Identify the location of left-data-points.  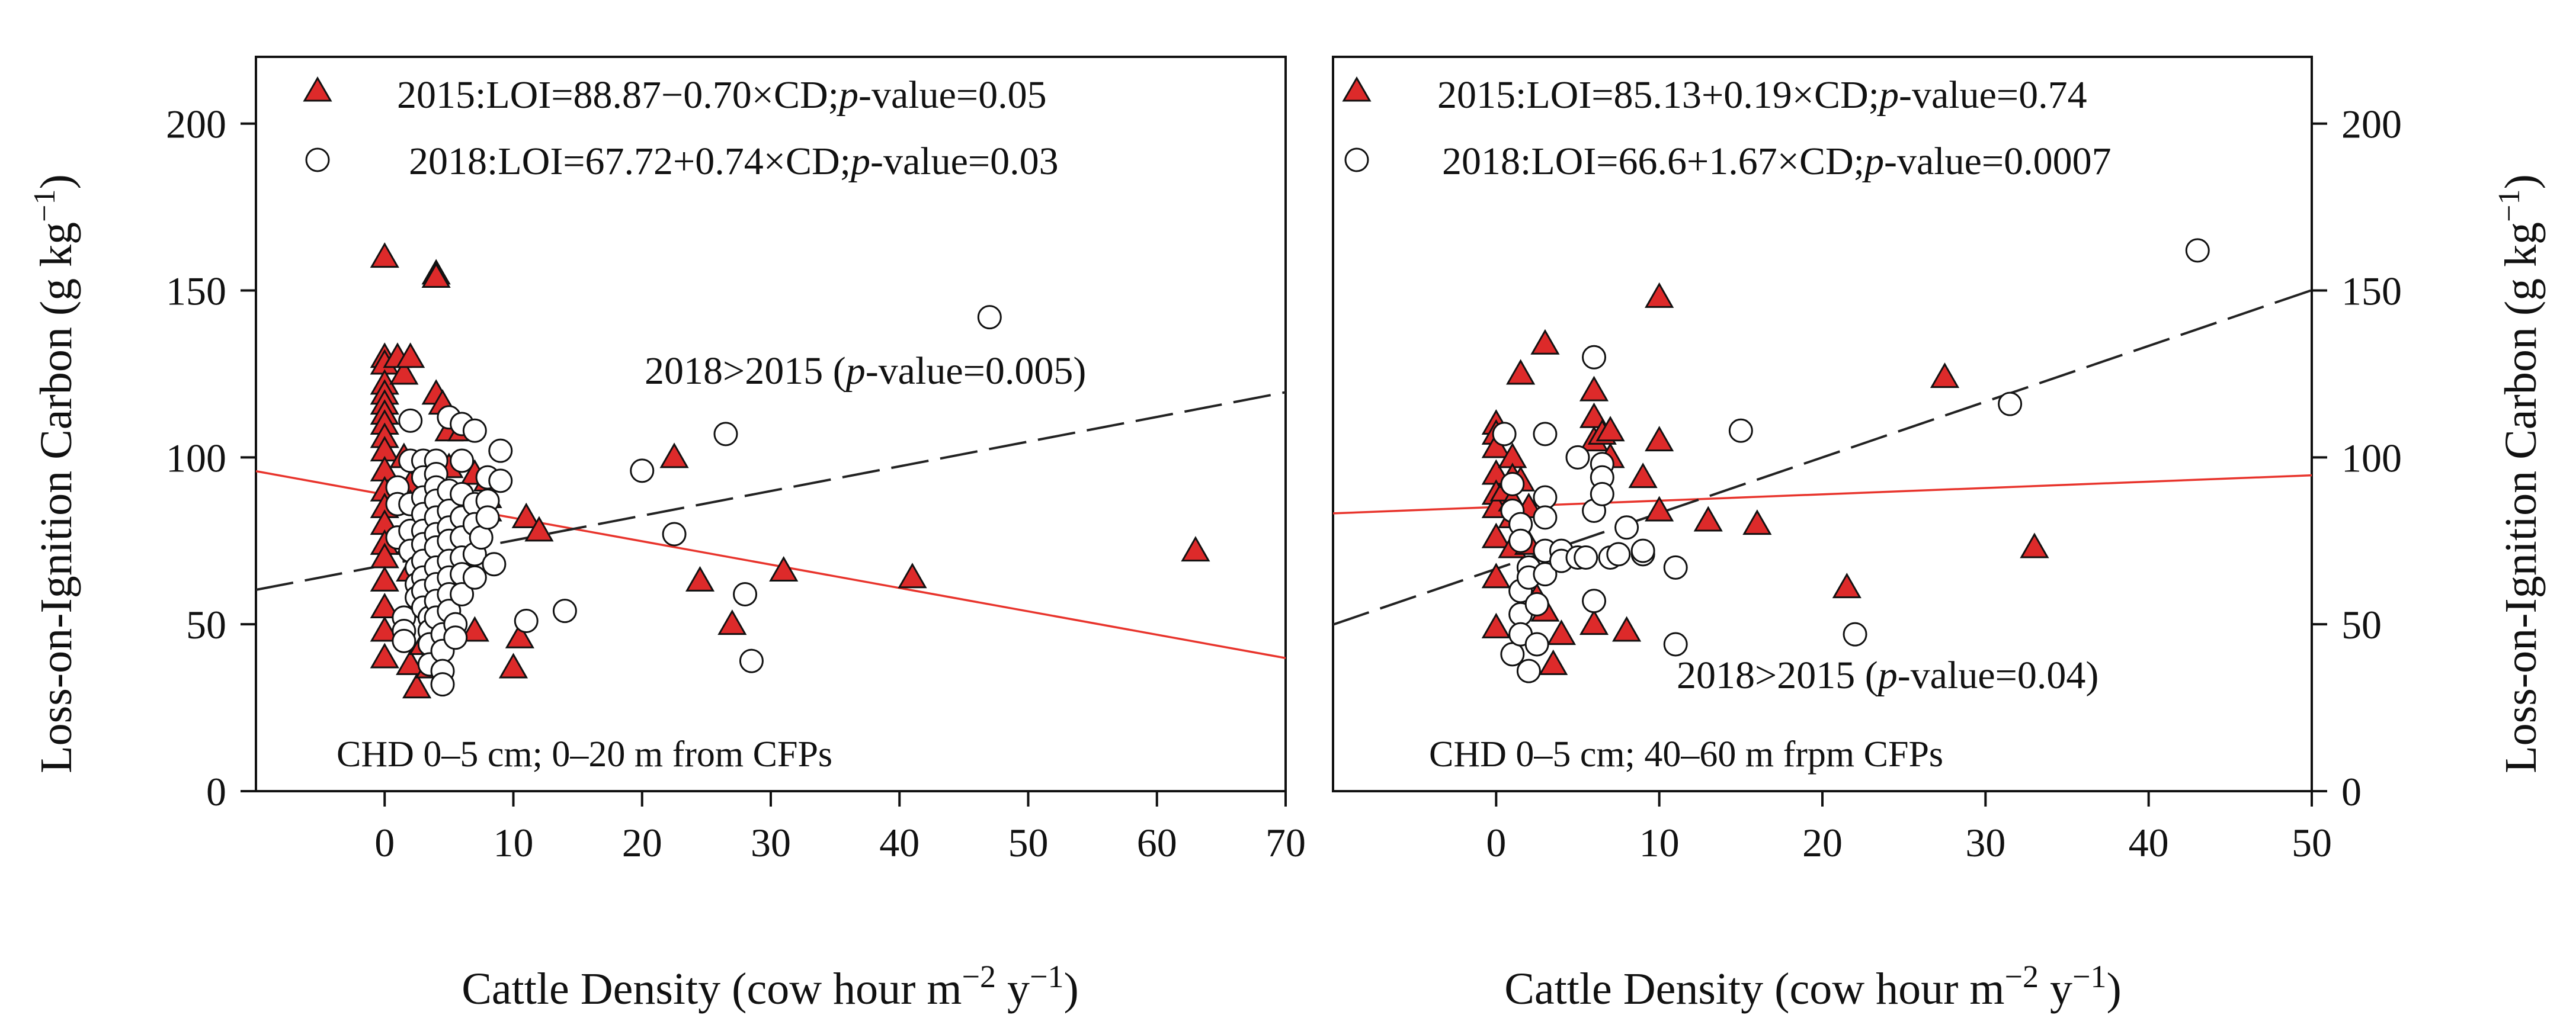
(790, 470).